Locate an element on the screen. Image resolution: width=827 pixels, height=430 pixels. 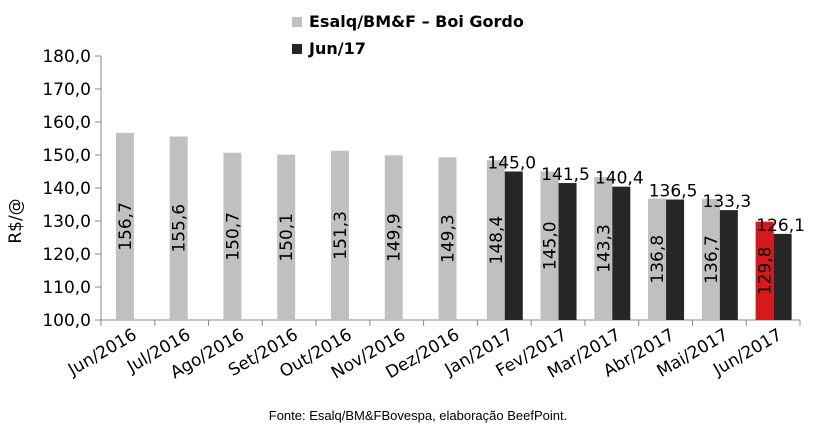
data-label-boi-gordo: 136,7 is located at coordinates (712, 259).